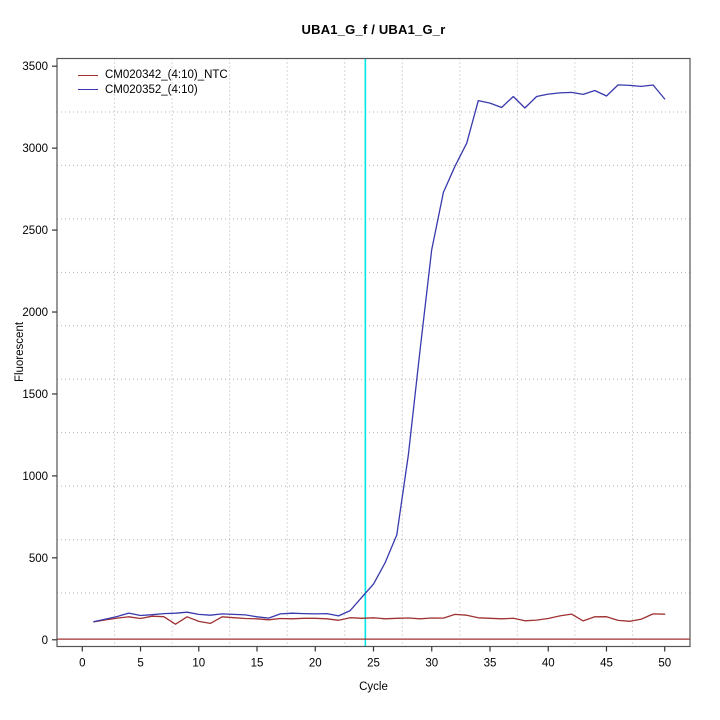  Describe the element at coordinates (82, 664) in the screenshot. I see `x-tick-label: 0` at that location.